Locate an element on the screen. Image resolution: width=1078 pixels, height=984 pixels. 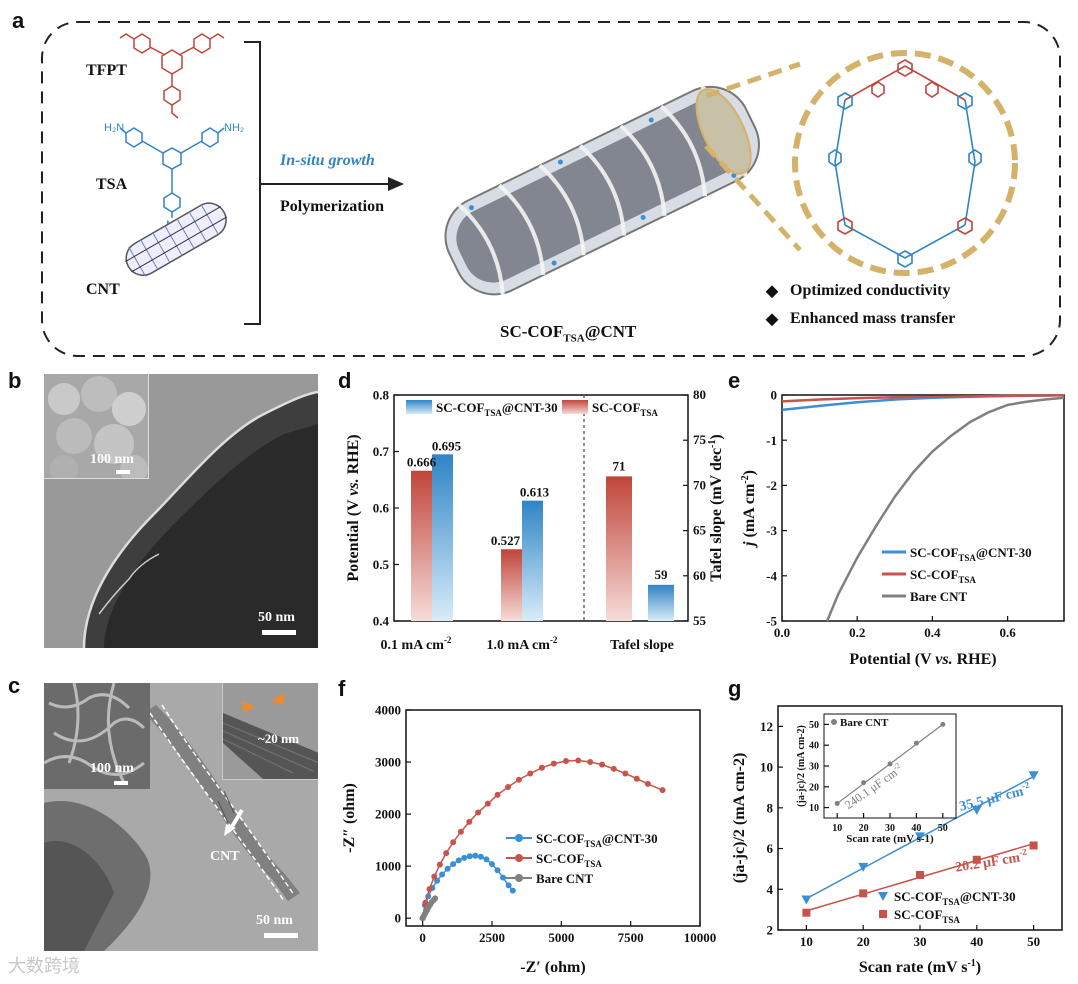
y-tick-label: -3 is located at coordinates (771, 530).